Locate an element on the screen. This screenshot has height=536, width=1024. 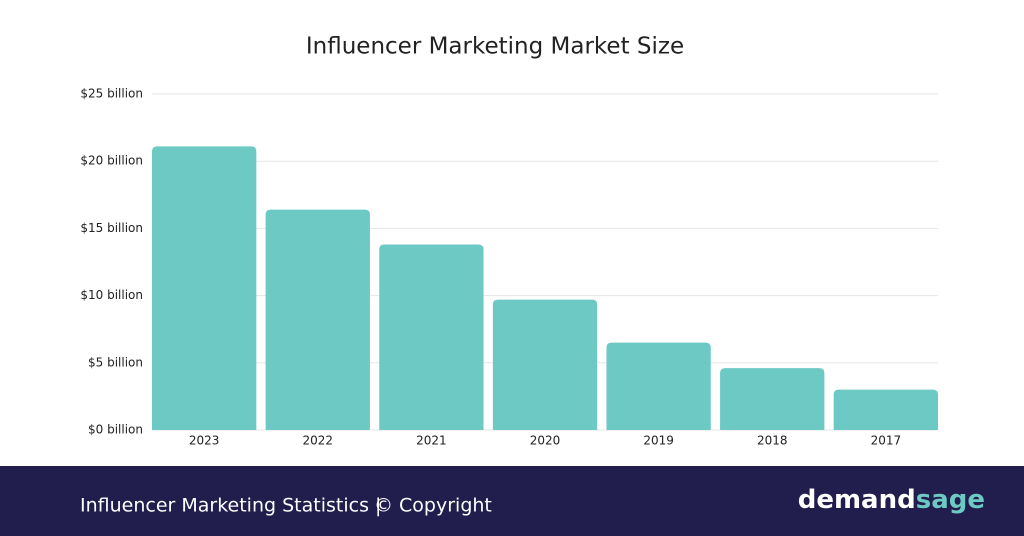
footer-copyright: © Copyright is located at coordinates (433, 506).